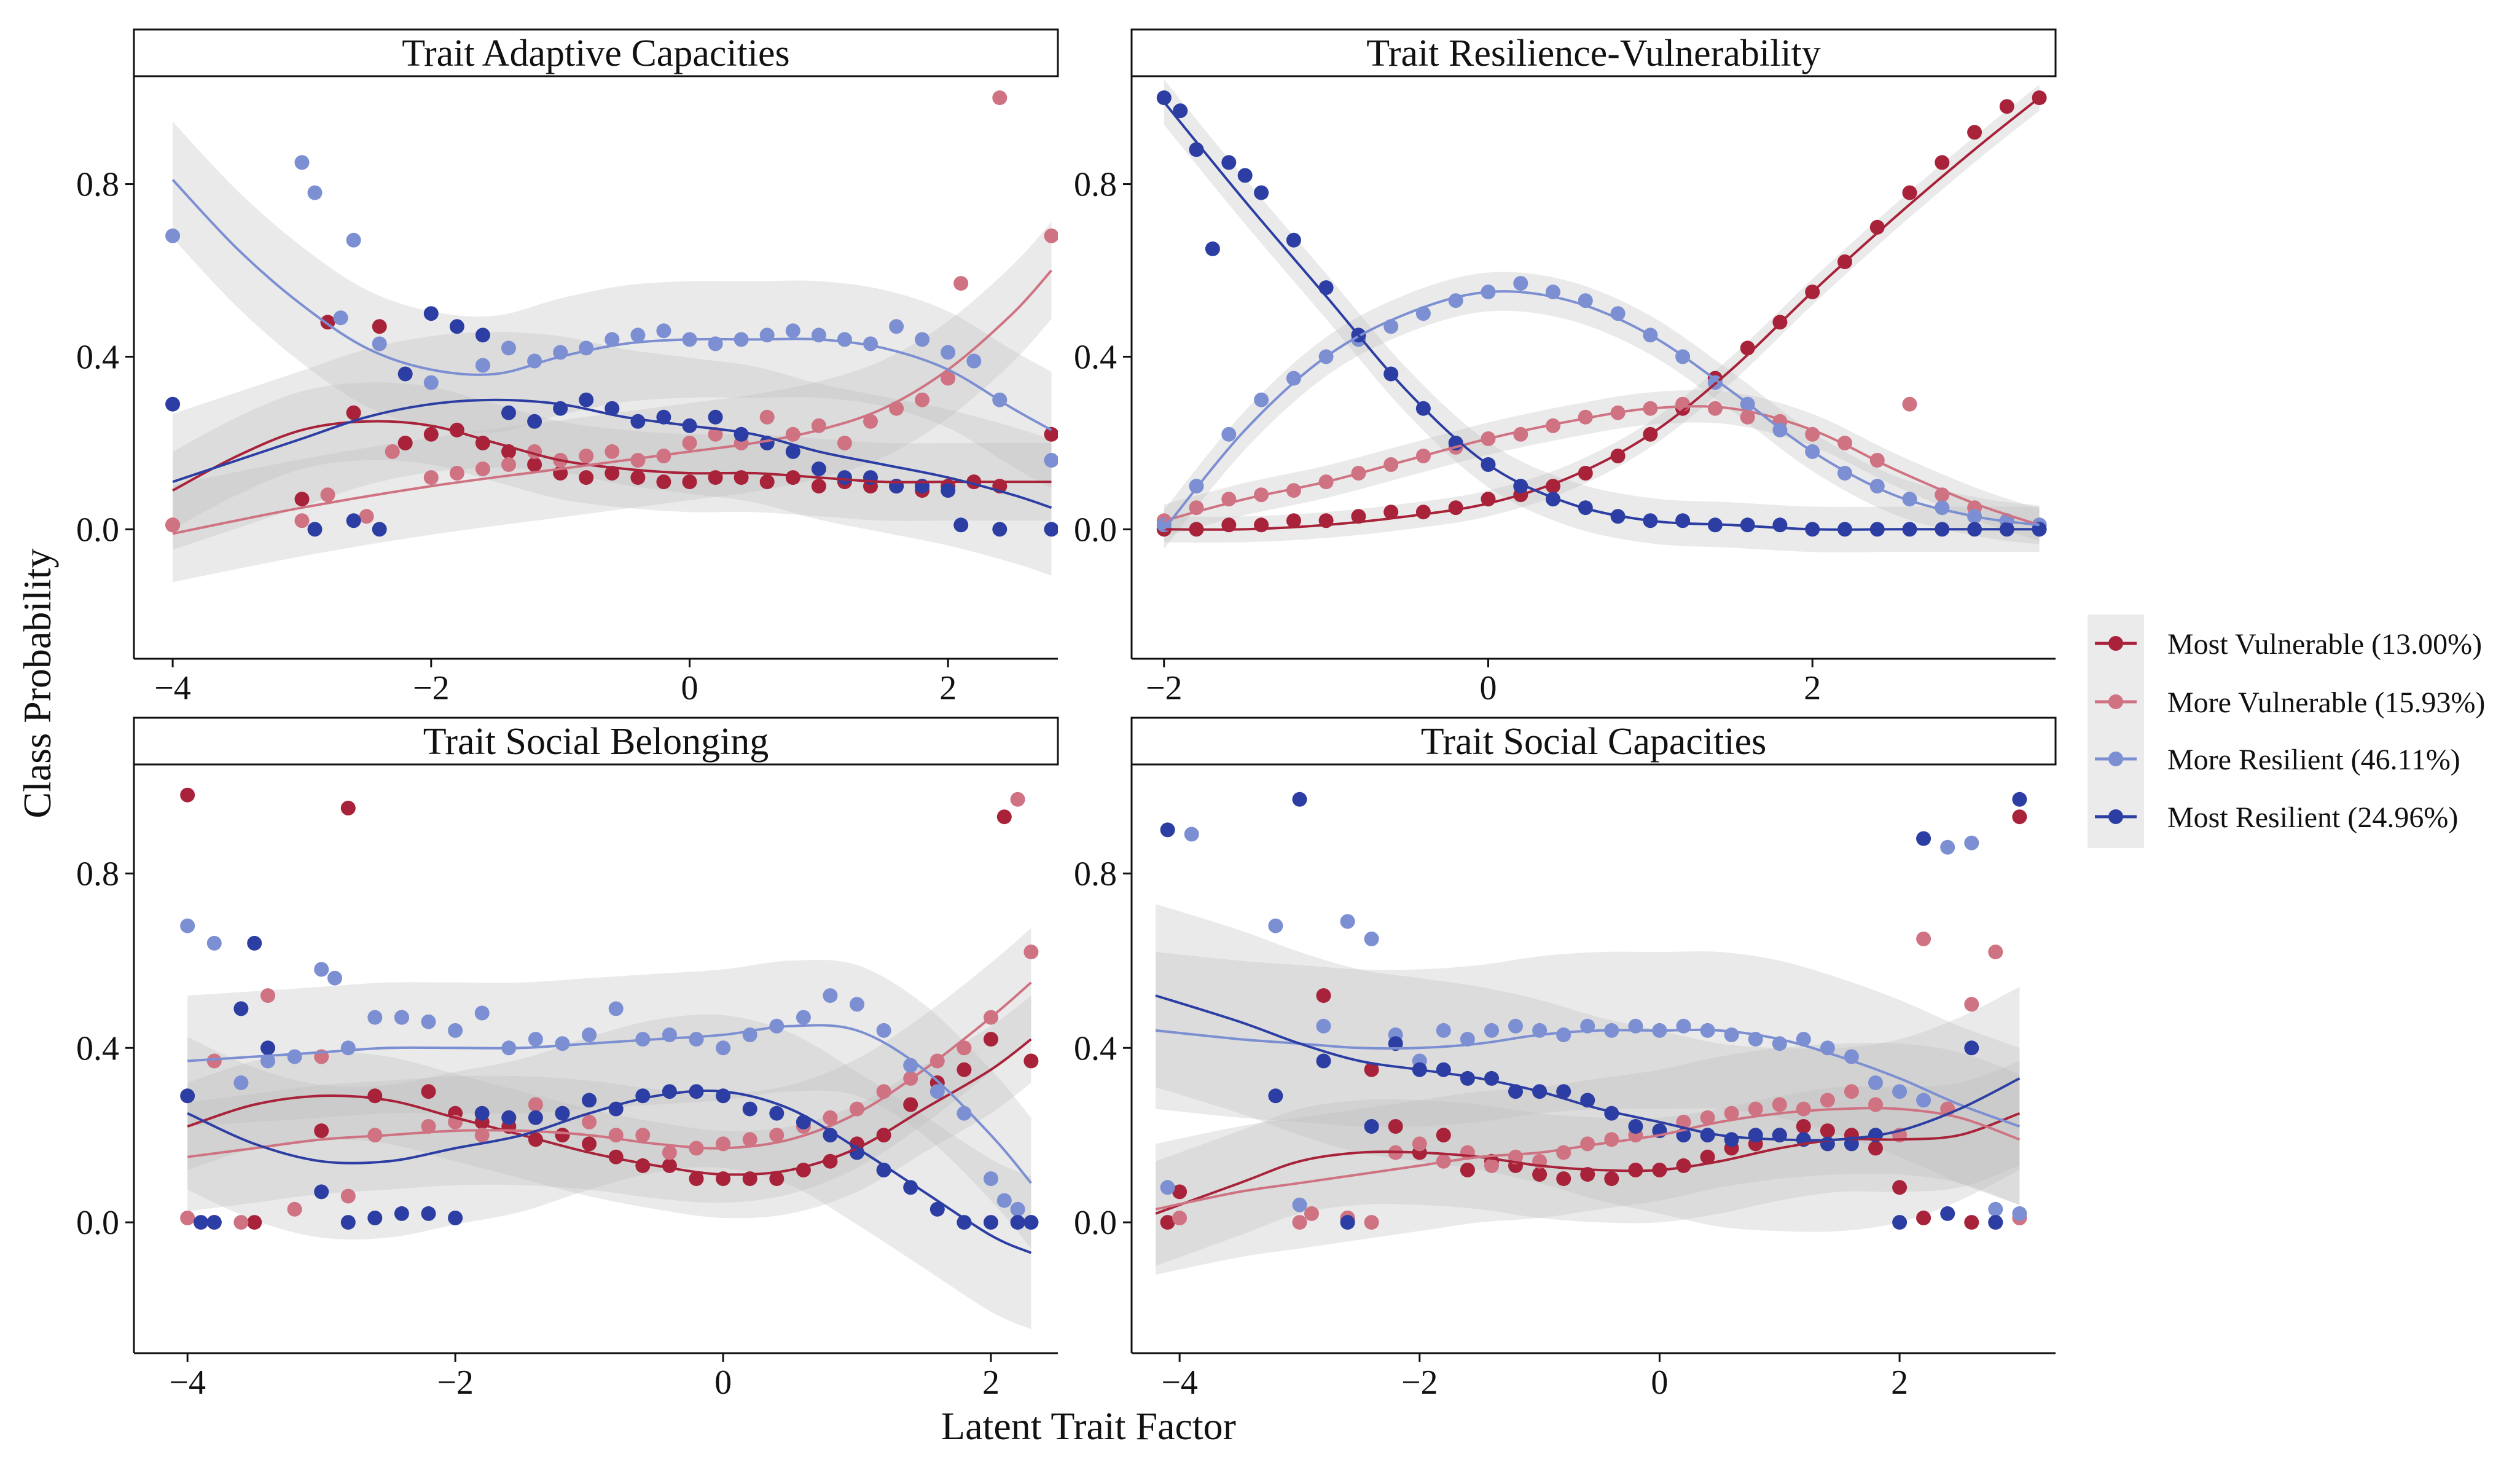 The image size is (2520, 1465). Describe the element at coordinates (2115, 759) in the screenshot. I see `legend-key-point` at that location.